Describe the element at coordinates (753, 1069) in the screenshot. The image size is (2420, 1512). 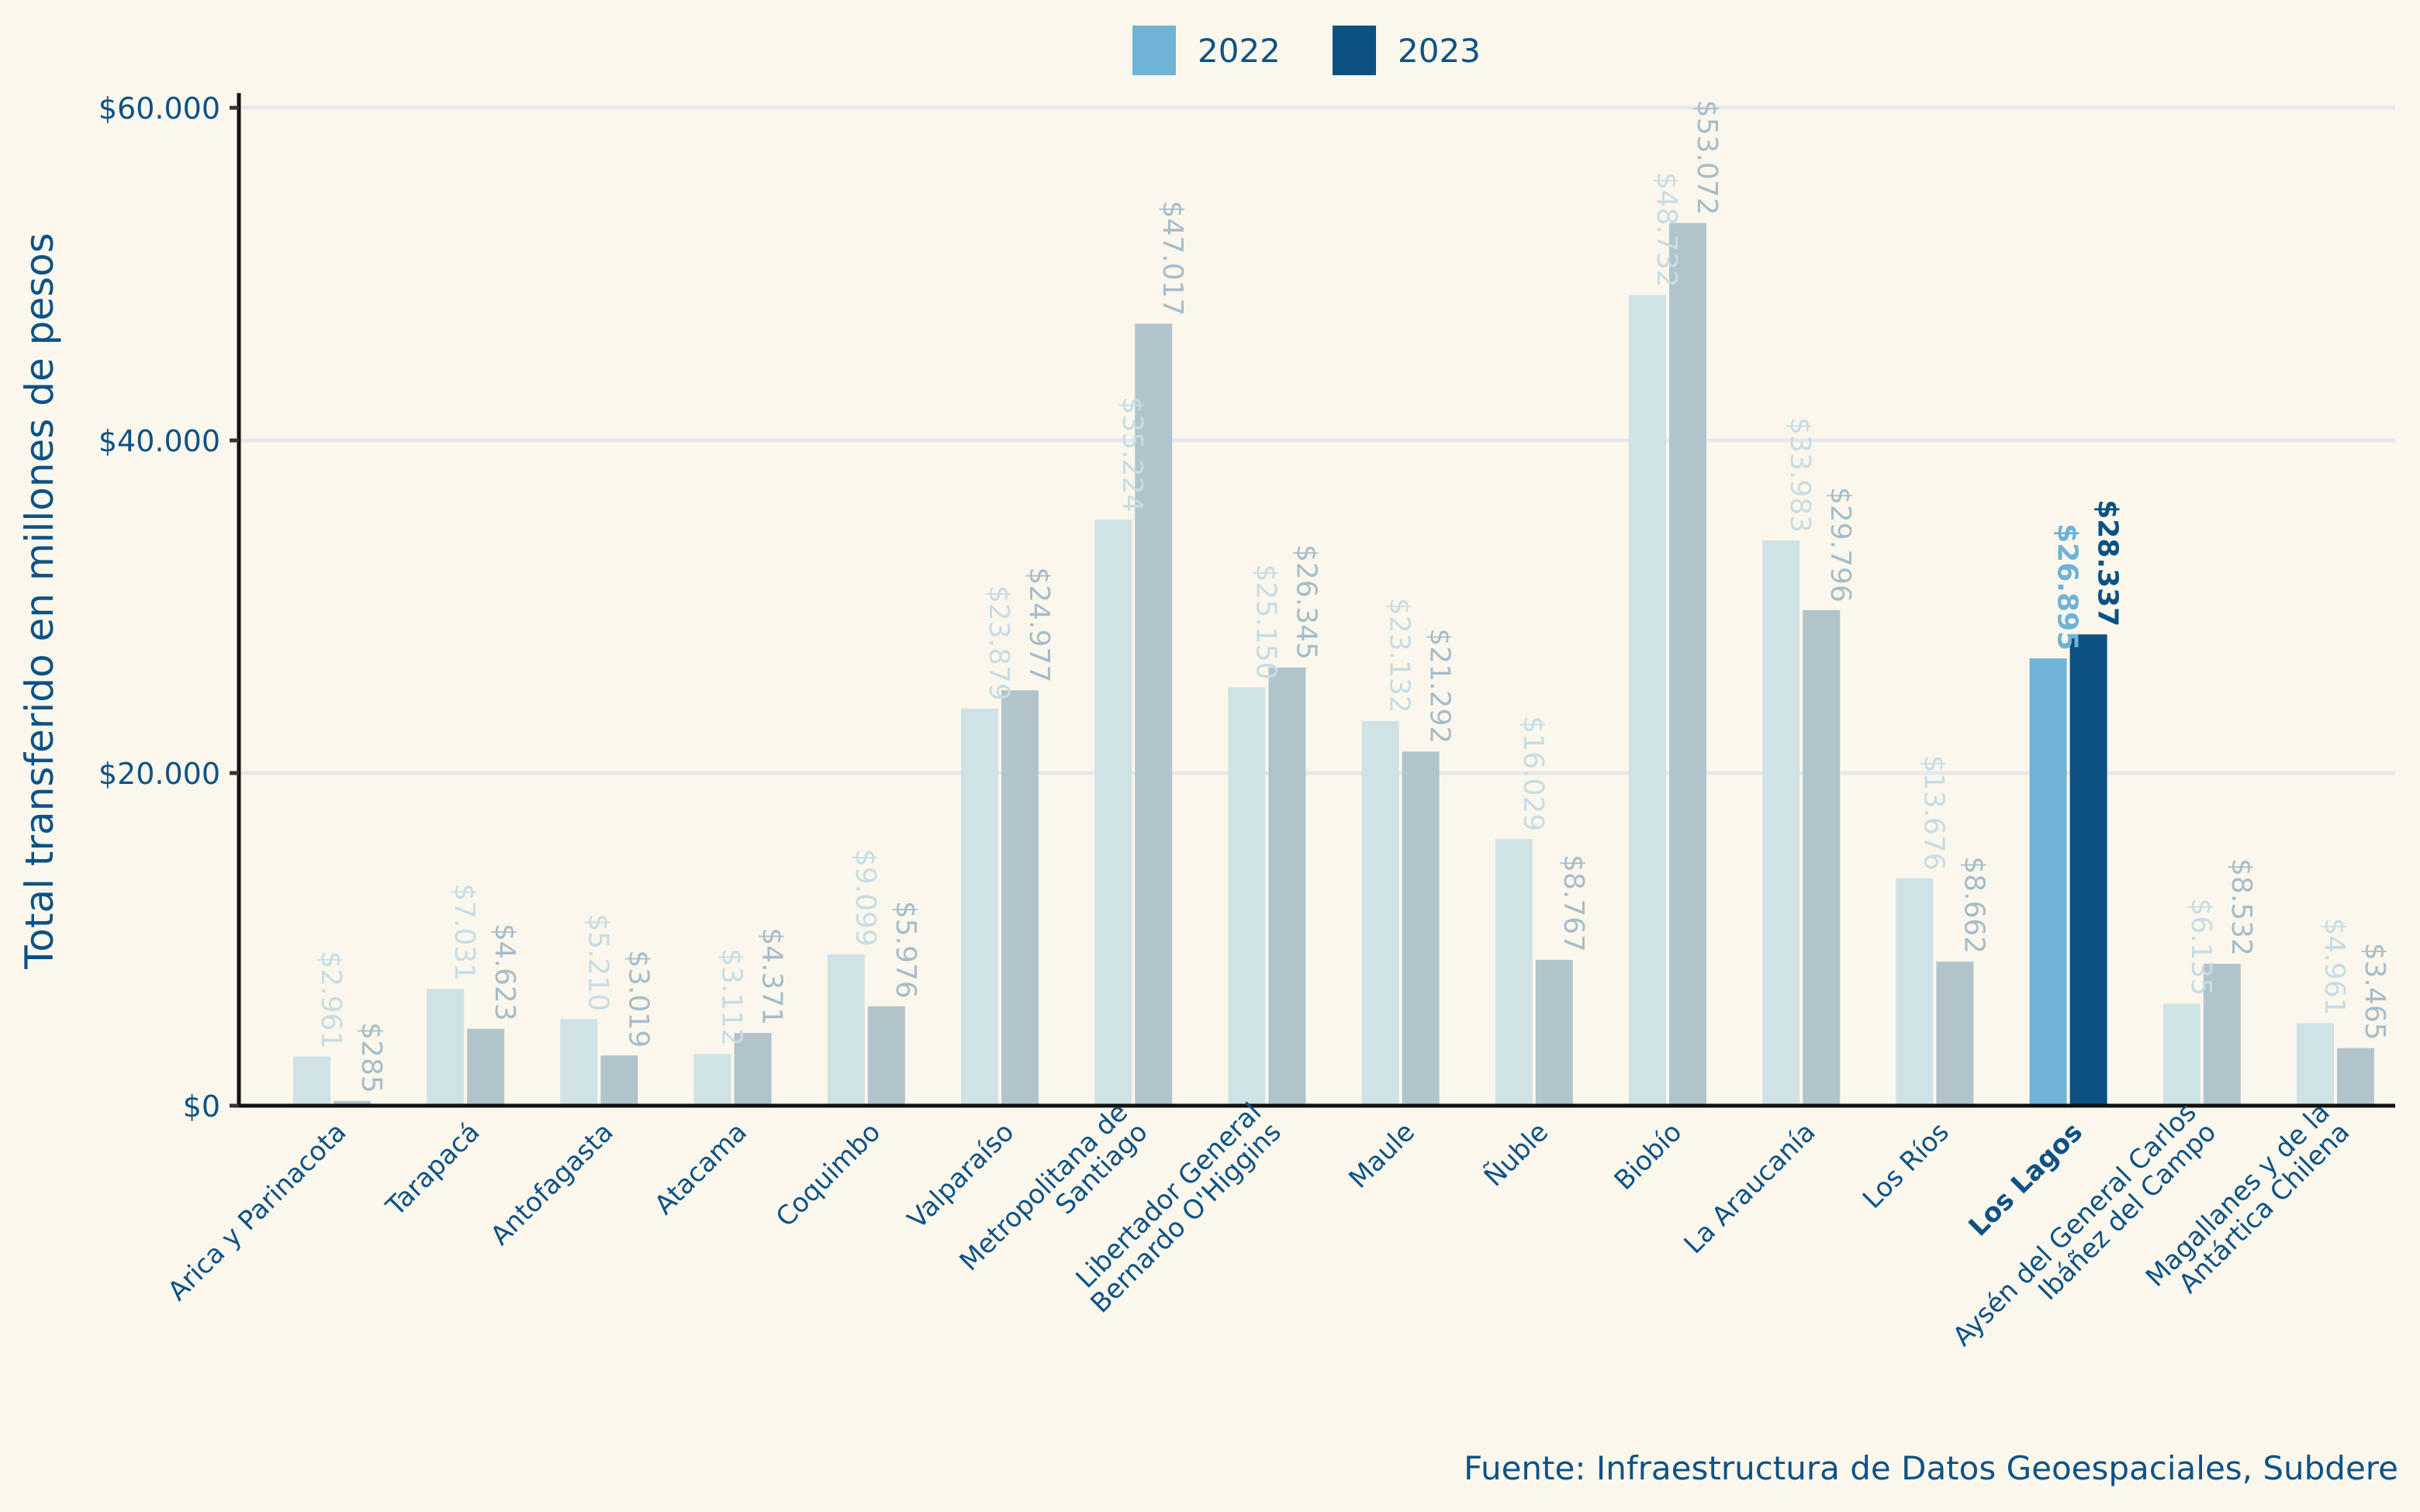
I see `bar-2023-atacama` at that location.